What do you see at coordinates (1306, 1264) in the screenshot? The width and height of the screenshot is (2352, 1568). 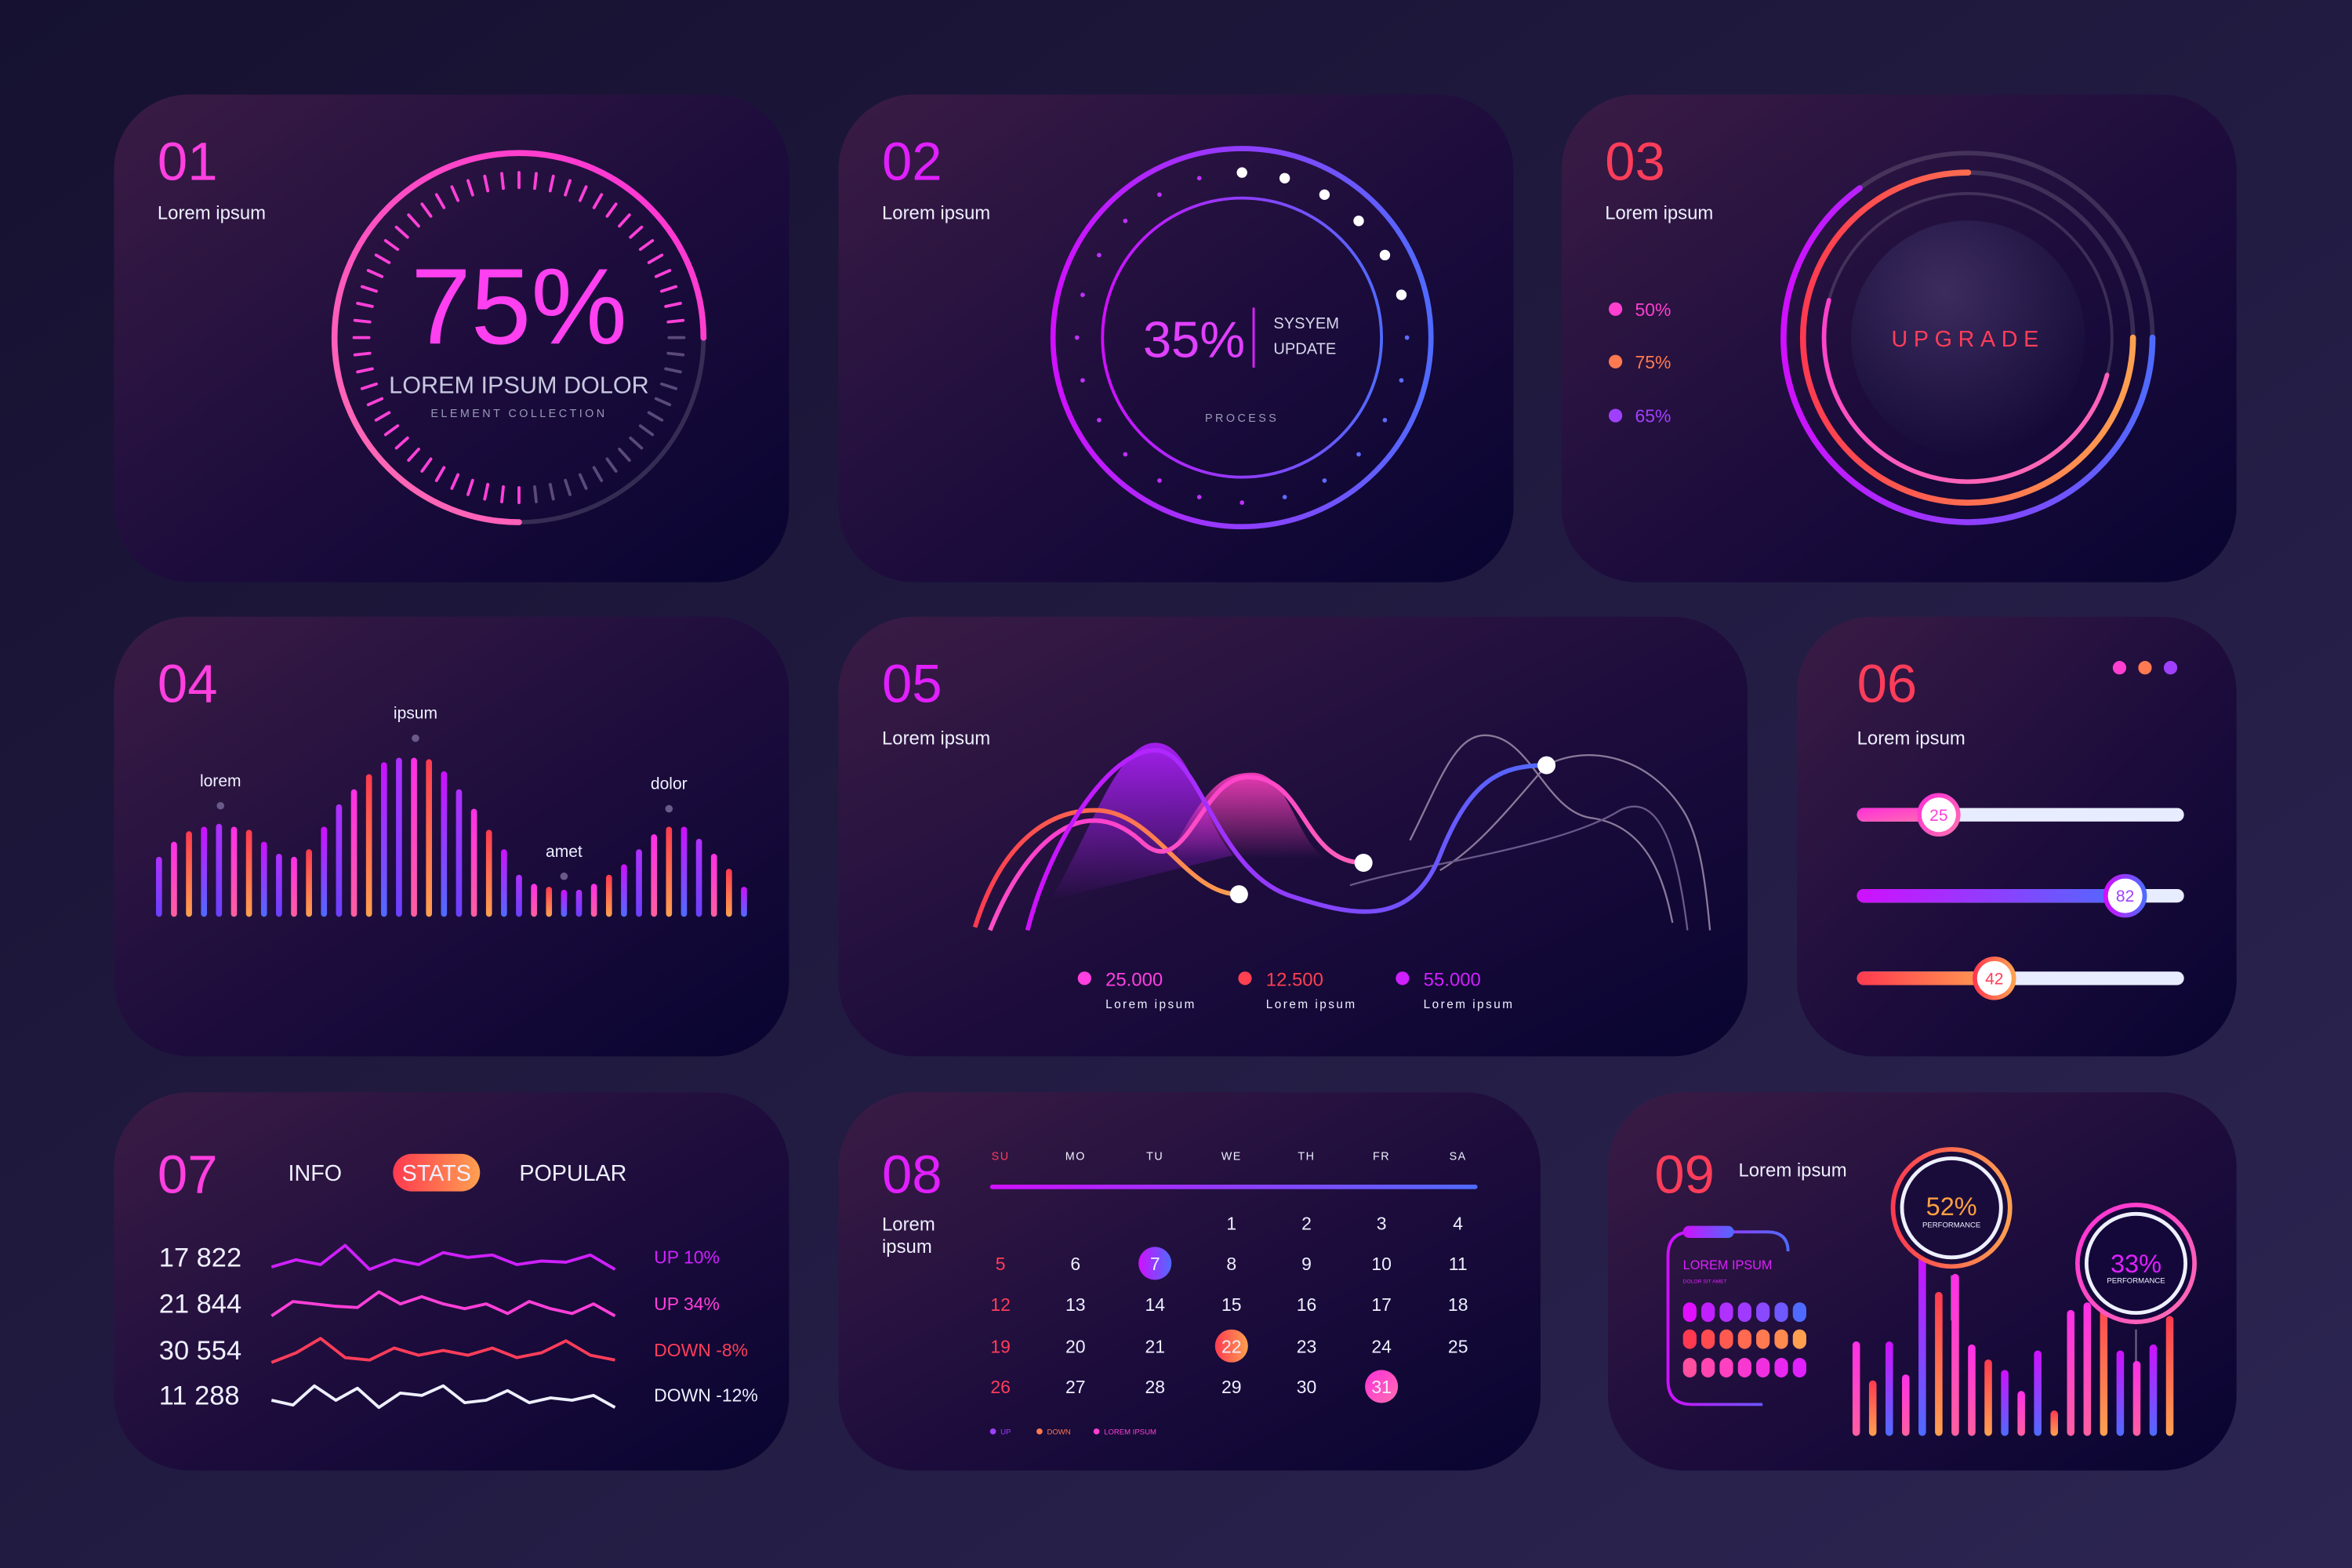 I see `calendar-day: 9` at bounding box center [1306, 1264].